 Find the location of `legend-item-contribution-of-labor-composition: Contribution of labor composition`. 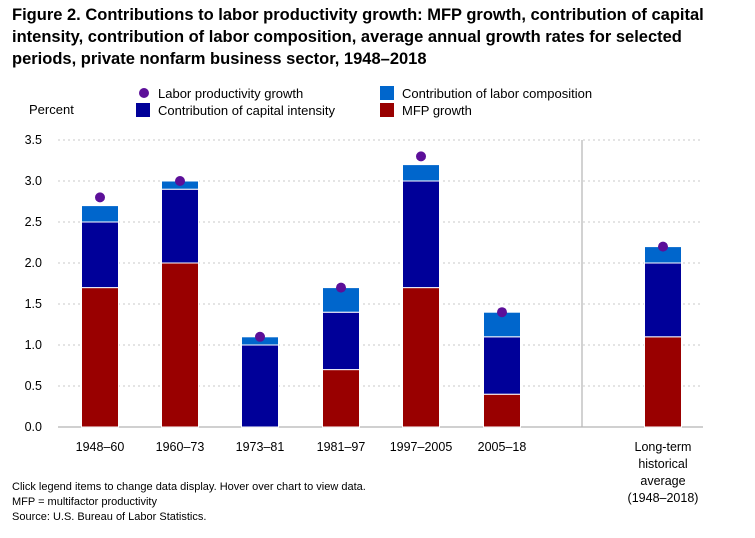

legend-item-contribution-of-labor-composition: Contribution of labor composition is located at coordinates (486, 93).